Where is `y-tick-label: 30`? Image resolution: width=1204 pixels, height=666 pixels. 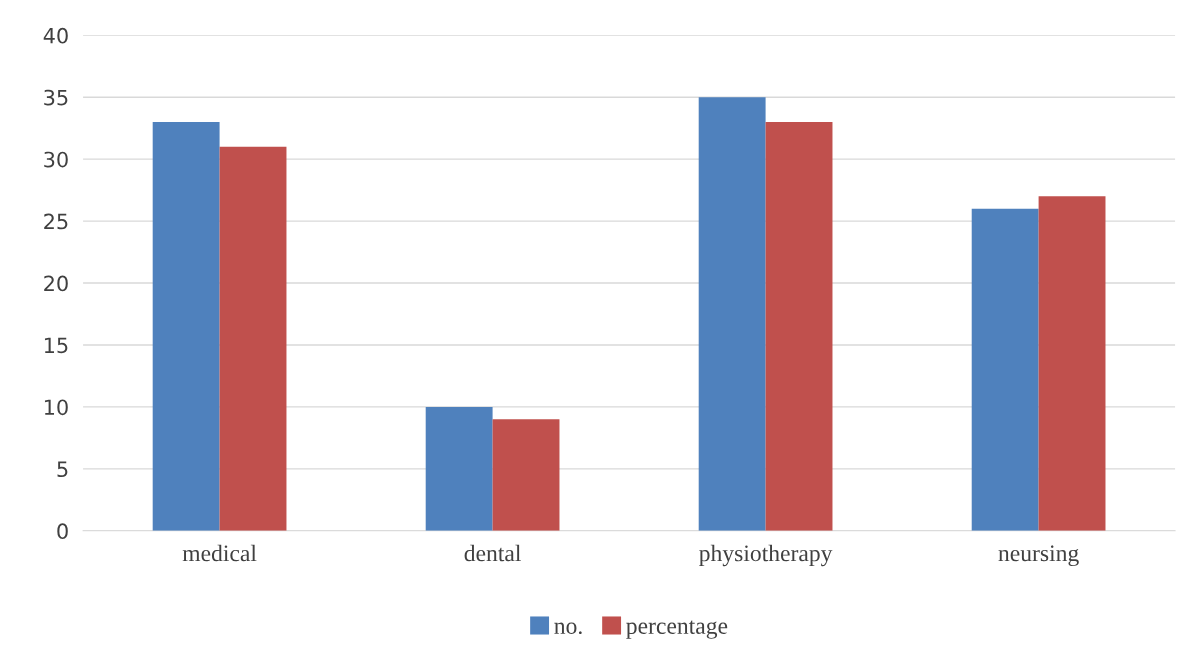 y-tick-label: 30 is located at coordinates (56, 159).